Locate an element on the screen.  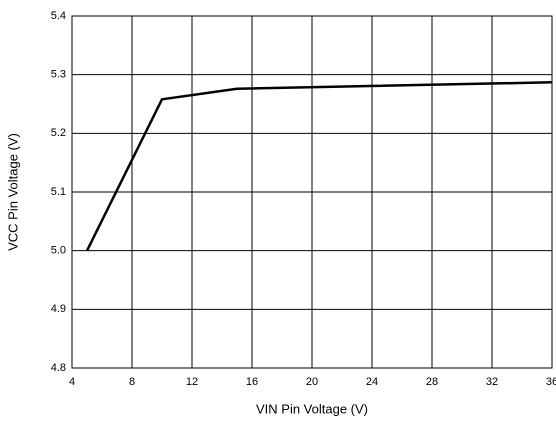
y-tick-label: 5.2 is located at coordinates (58, 133).